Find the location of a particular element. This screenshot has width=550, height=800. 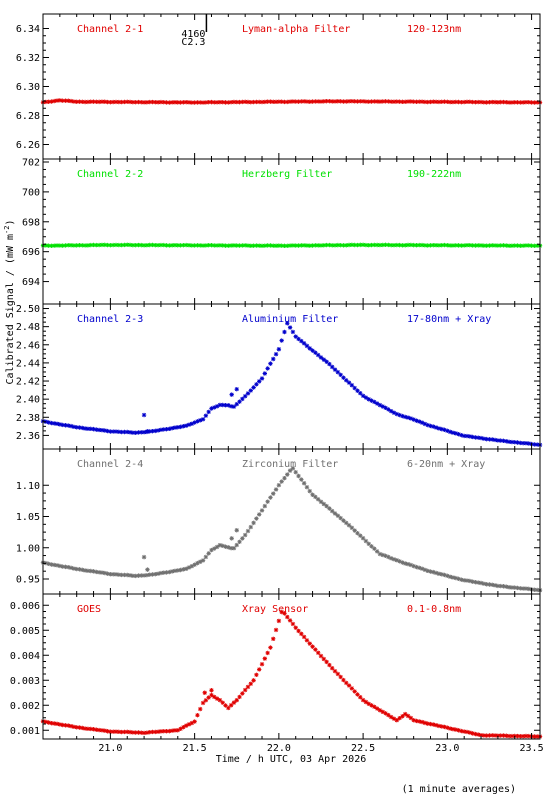

y-tick-label: 0.004 is located at coordinates (25, 656).